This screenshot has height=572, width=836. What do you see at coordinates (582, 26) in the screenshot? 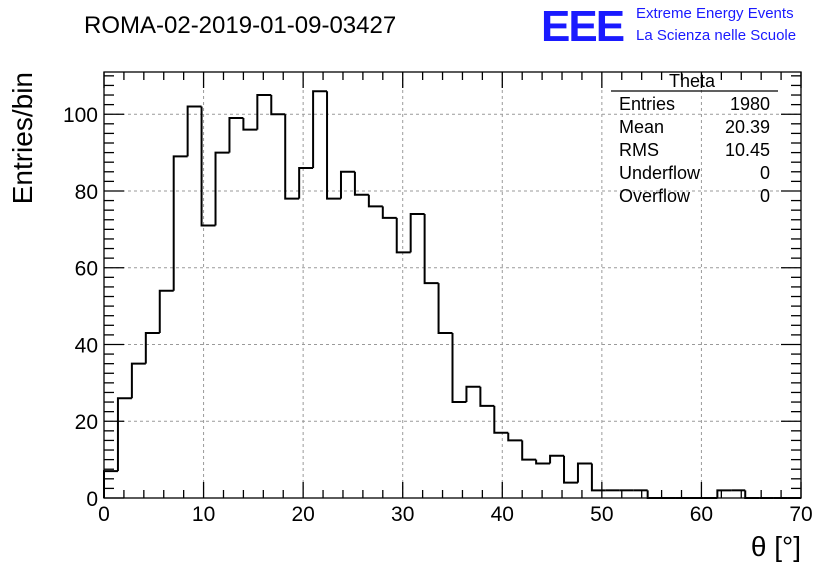
I see `eee-logo-mark: EEE` at bounding box center [582, 26].